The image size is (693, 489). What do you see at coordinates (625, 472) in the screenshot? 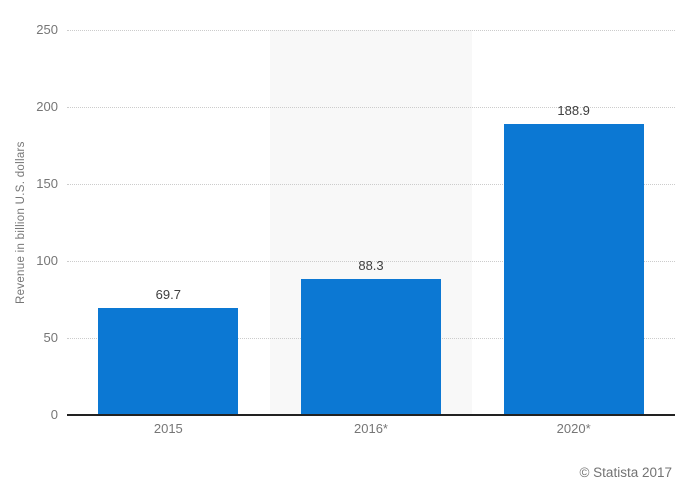
I see `statista-credit: © Statista 2017` at bounding box center [625, 472].